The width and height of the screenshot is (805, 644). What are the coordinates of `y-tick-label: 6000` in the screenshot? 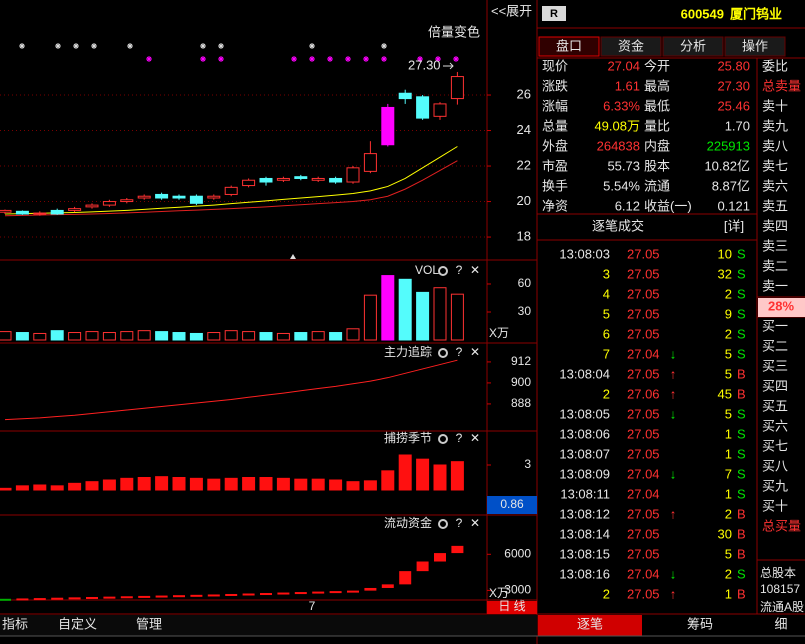 It's located at (517, 553).